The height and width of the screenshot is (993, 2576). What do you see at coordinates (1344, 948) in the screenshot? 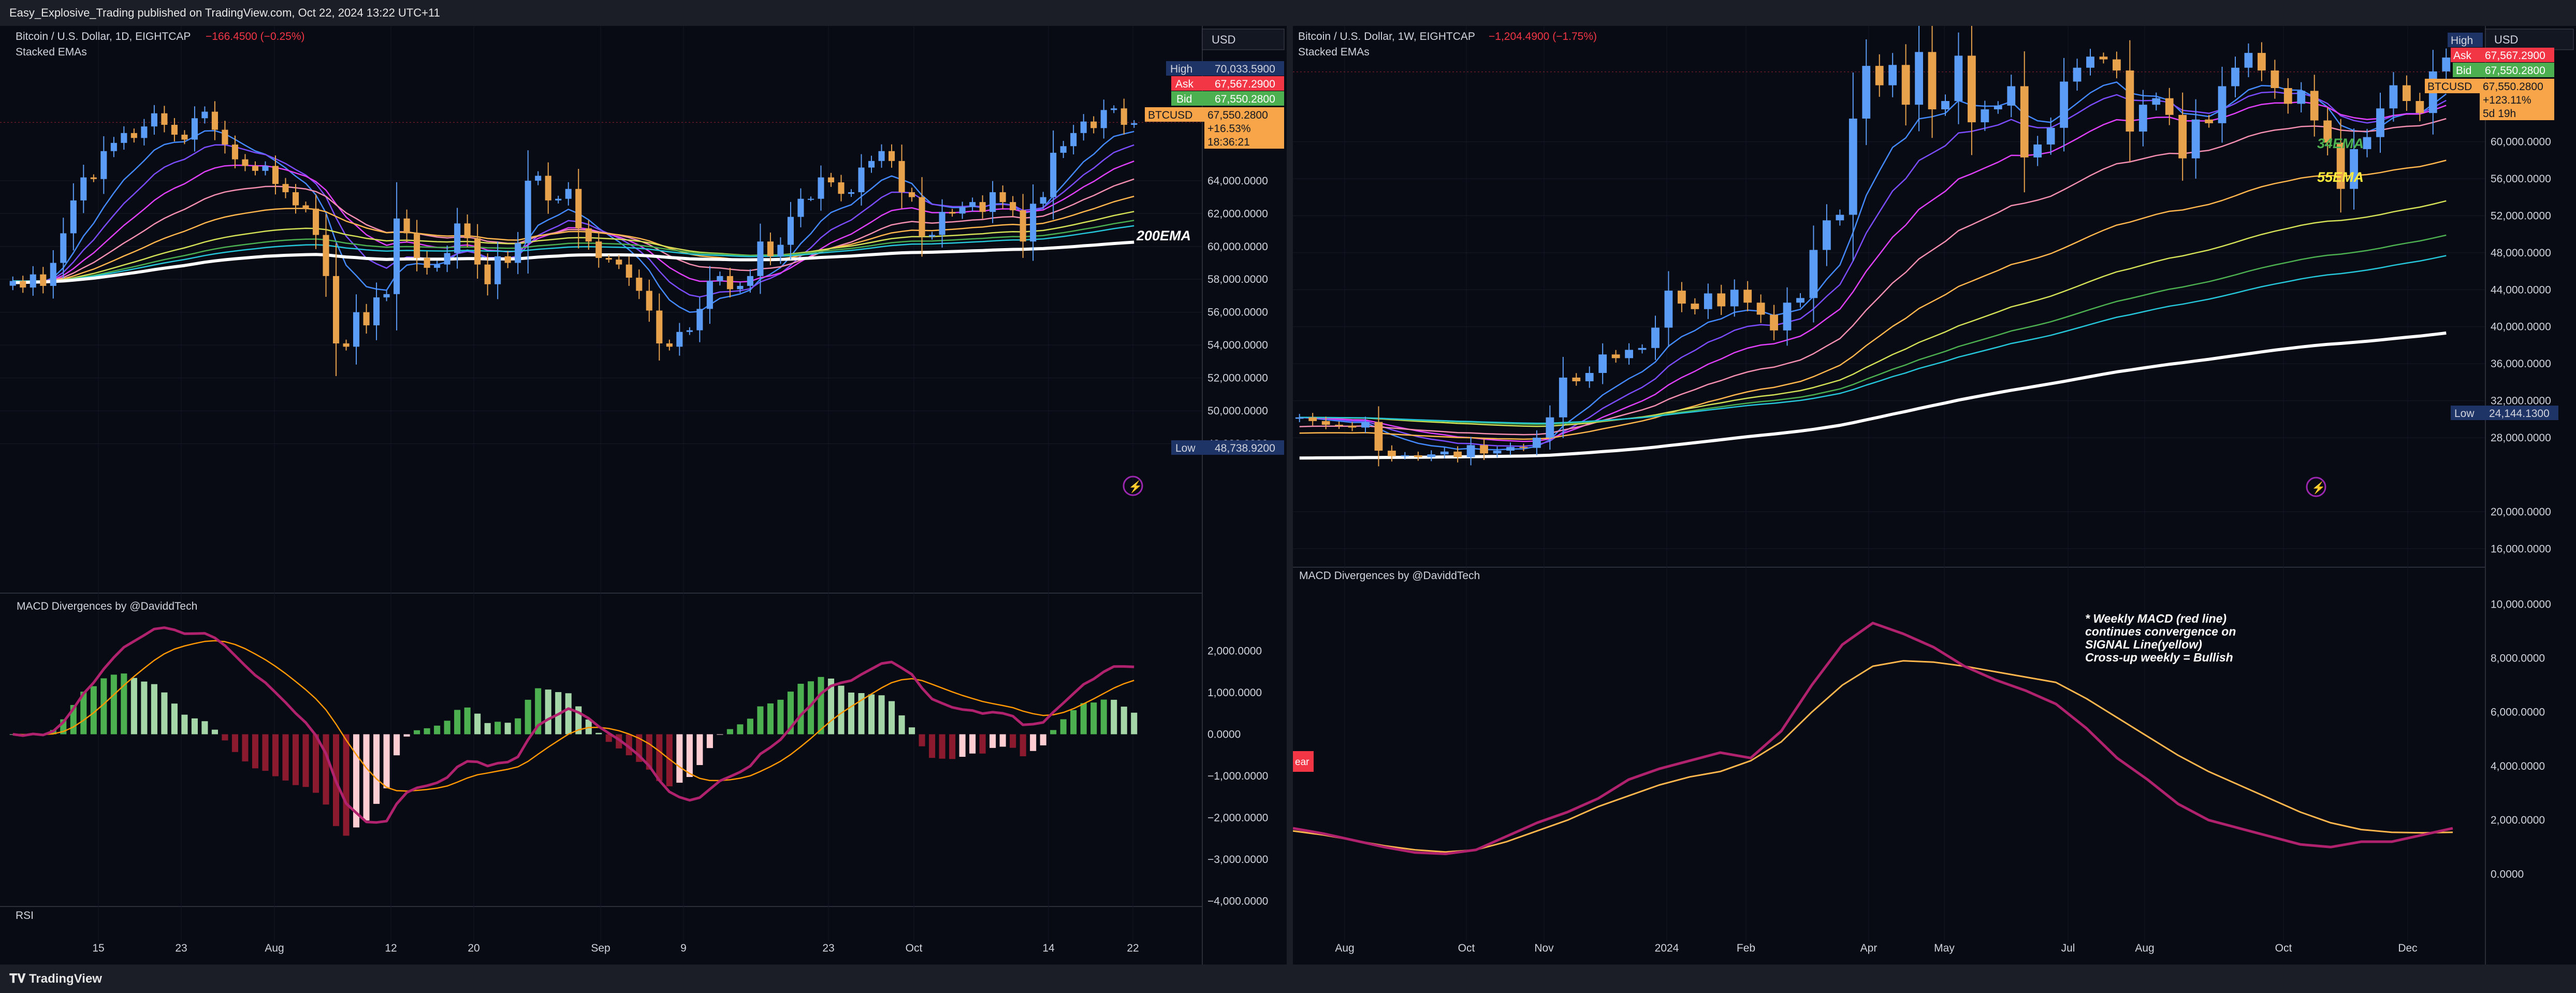
I see `time-tick-label: Aug` at bounding box center [1344, 948].